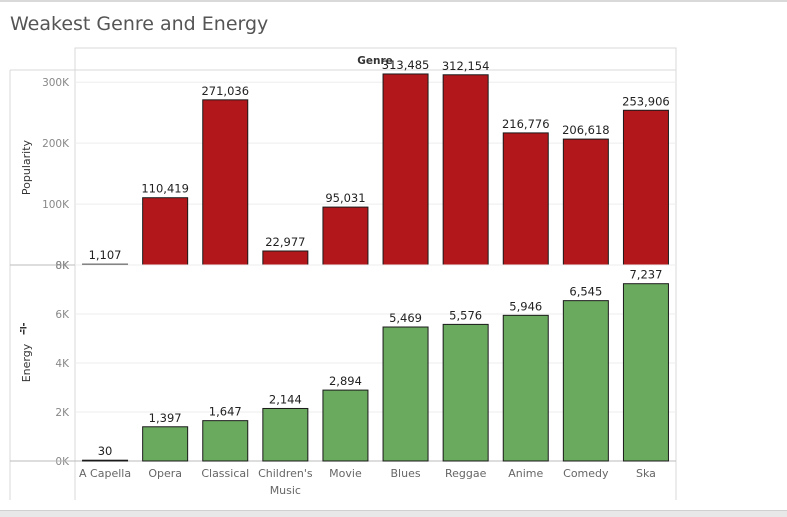 The image size is (787, 517). What do you see at coordinates (285, 482) in the screenshot?
I see `category-label: Children's Music` at bounding box center [285, 482].